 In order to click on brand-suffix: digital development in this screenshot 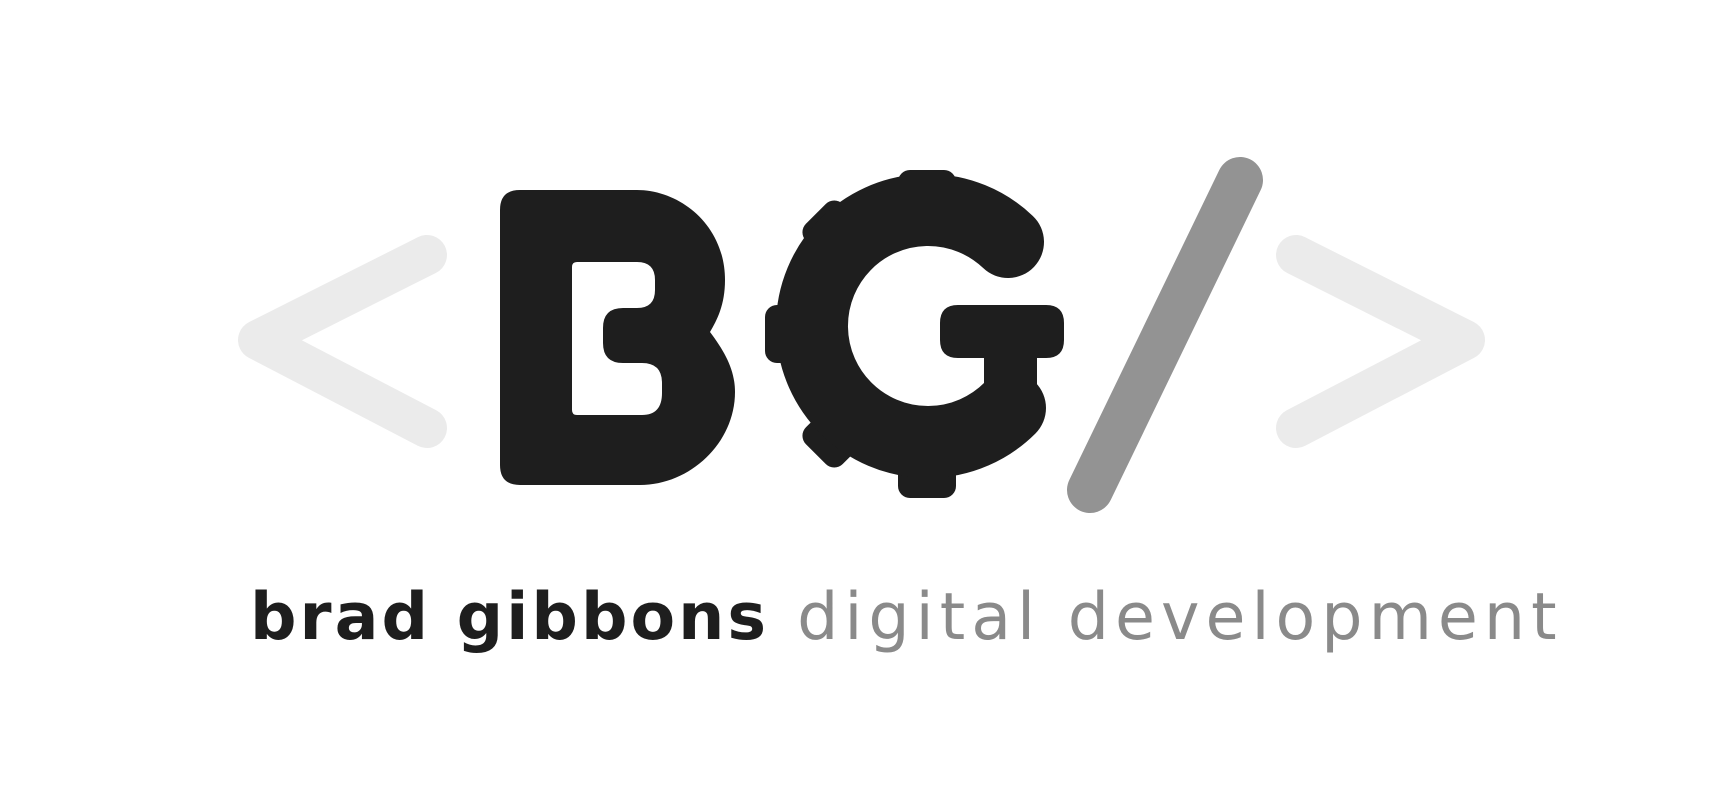, I will do `click(1180, 617)`.